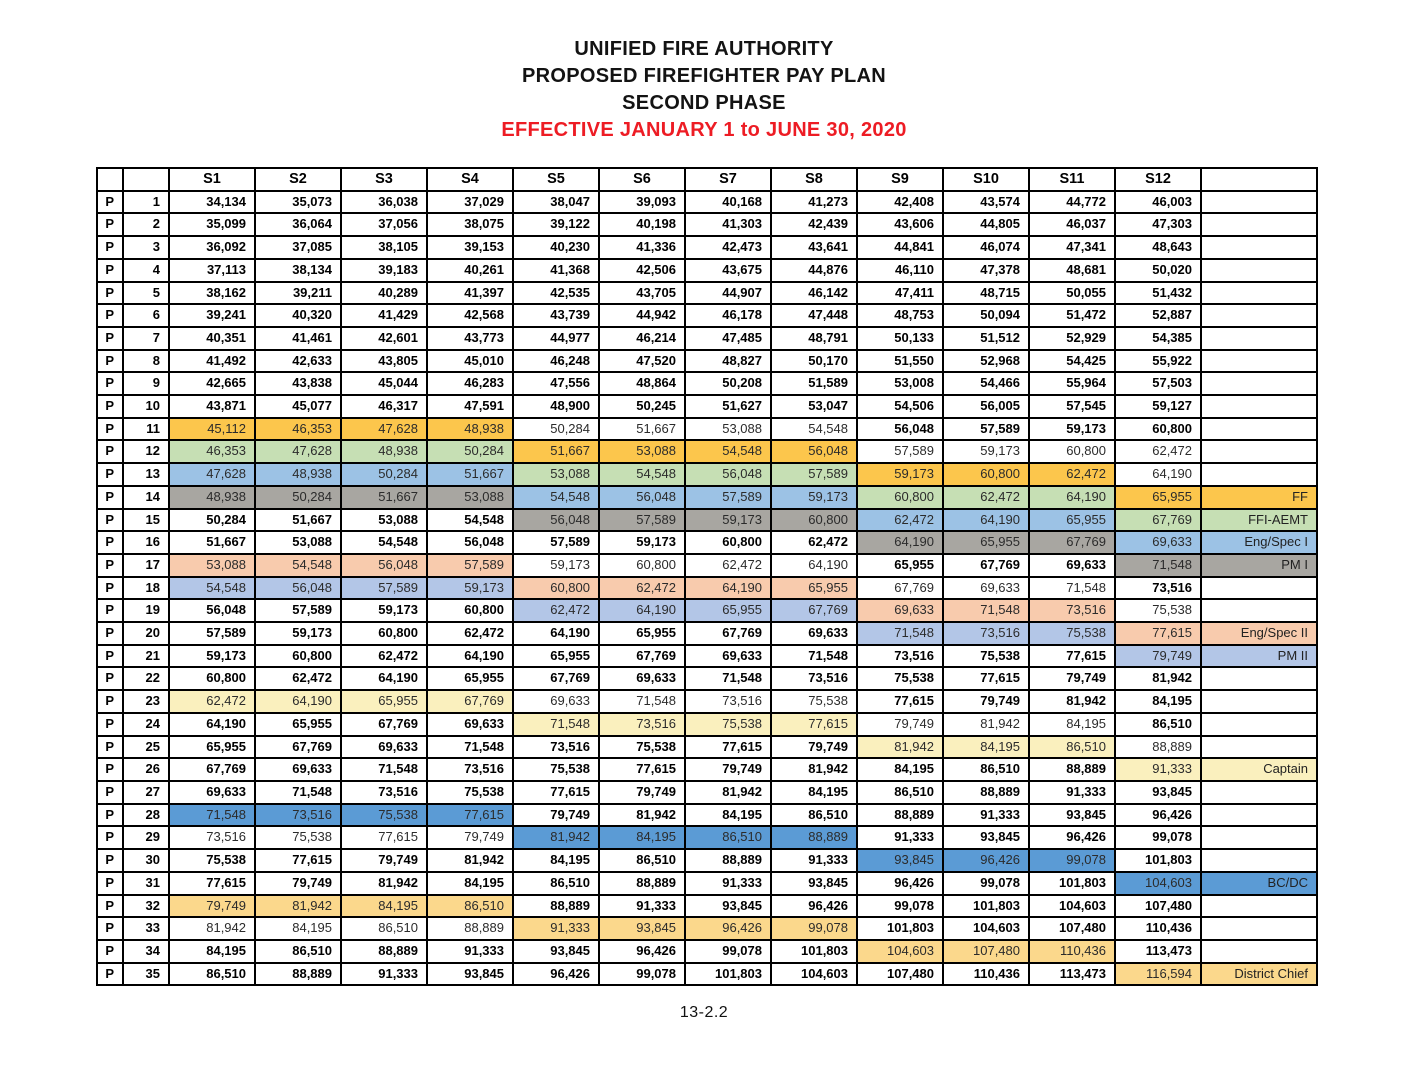  Describe the element at coordinates (298, 588) in the screenshot. I see `pay-cell: 56,048` at that location.